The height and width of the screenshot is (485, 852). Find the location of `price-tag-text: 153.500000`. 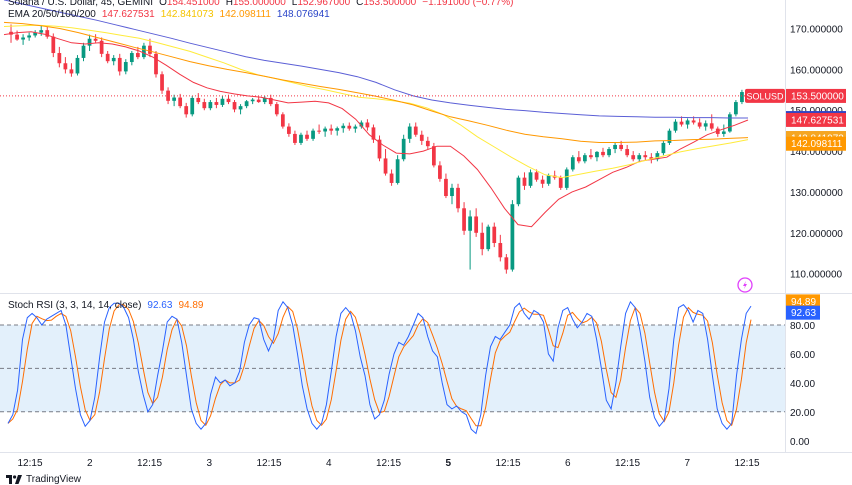

price-tag-text: 153.500000 is located at coordinates (817, 96).